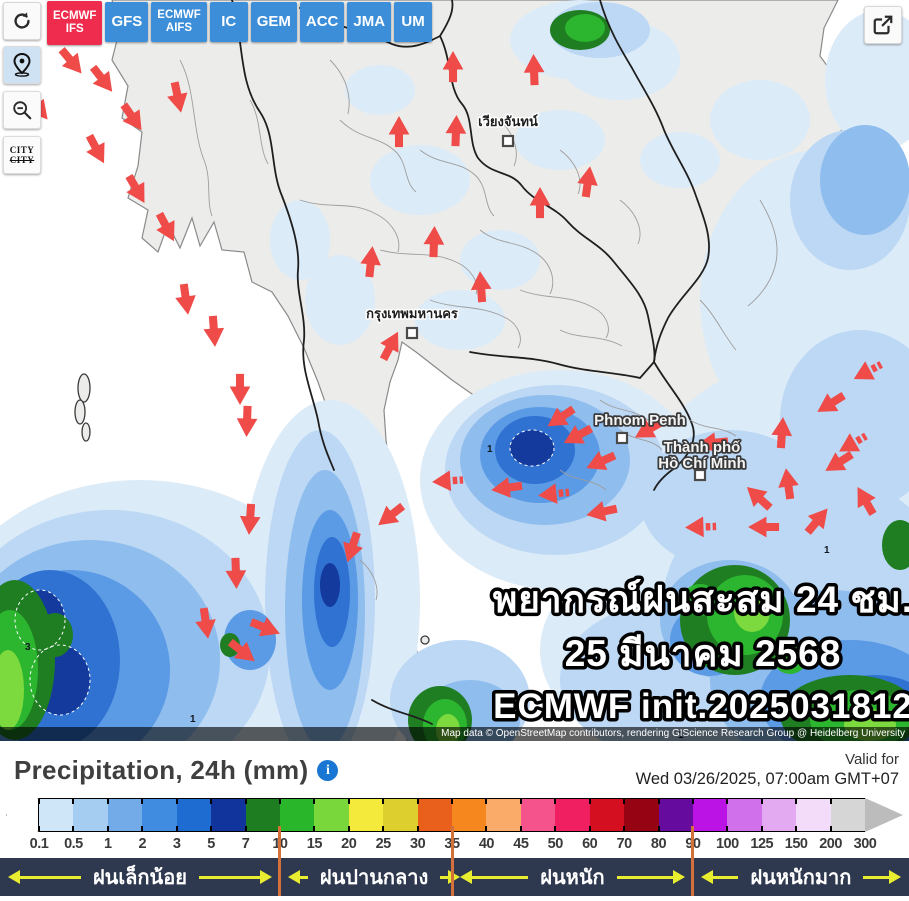  I want to click on city-marker-phnom-penh, so click(622, 438).